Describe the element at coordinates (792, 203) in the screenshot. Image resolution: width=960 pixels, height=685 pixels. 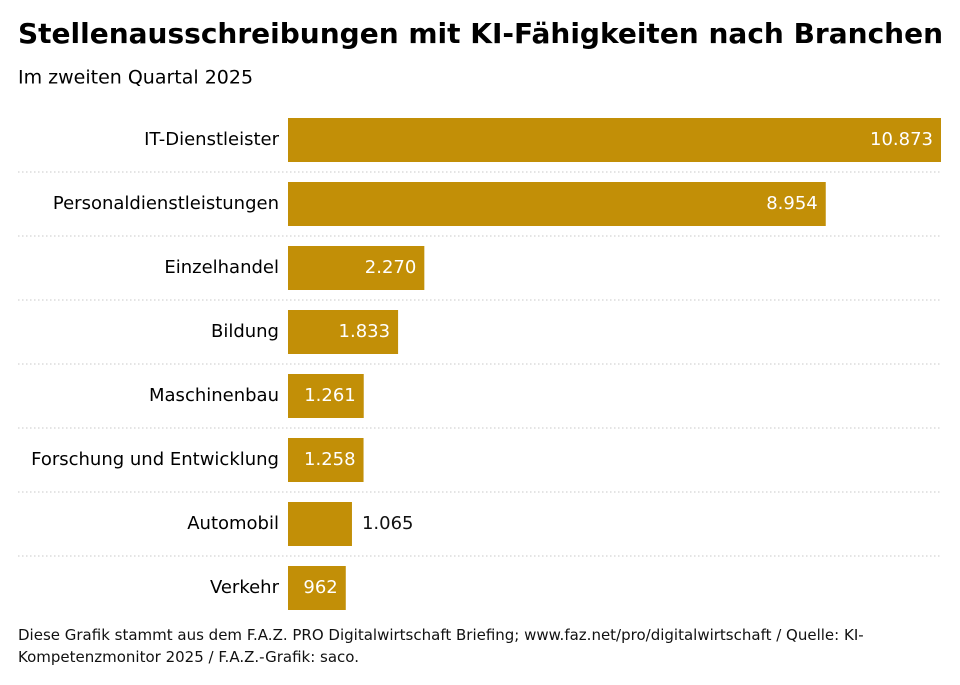
I see `value-label: 8.954` at that location.